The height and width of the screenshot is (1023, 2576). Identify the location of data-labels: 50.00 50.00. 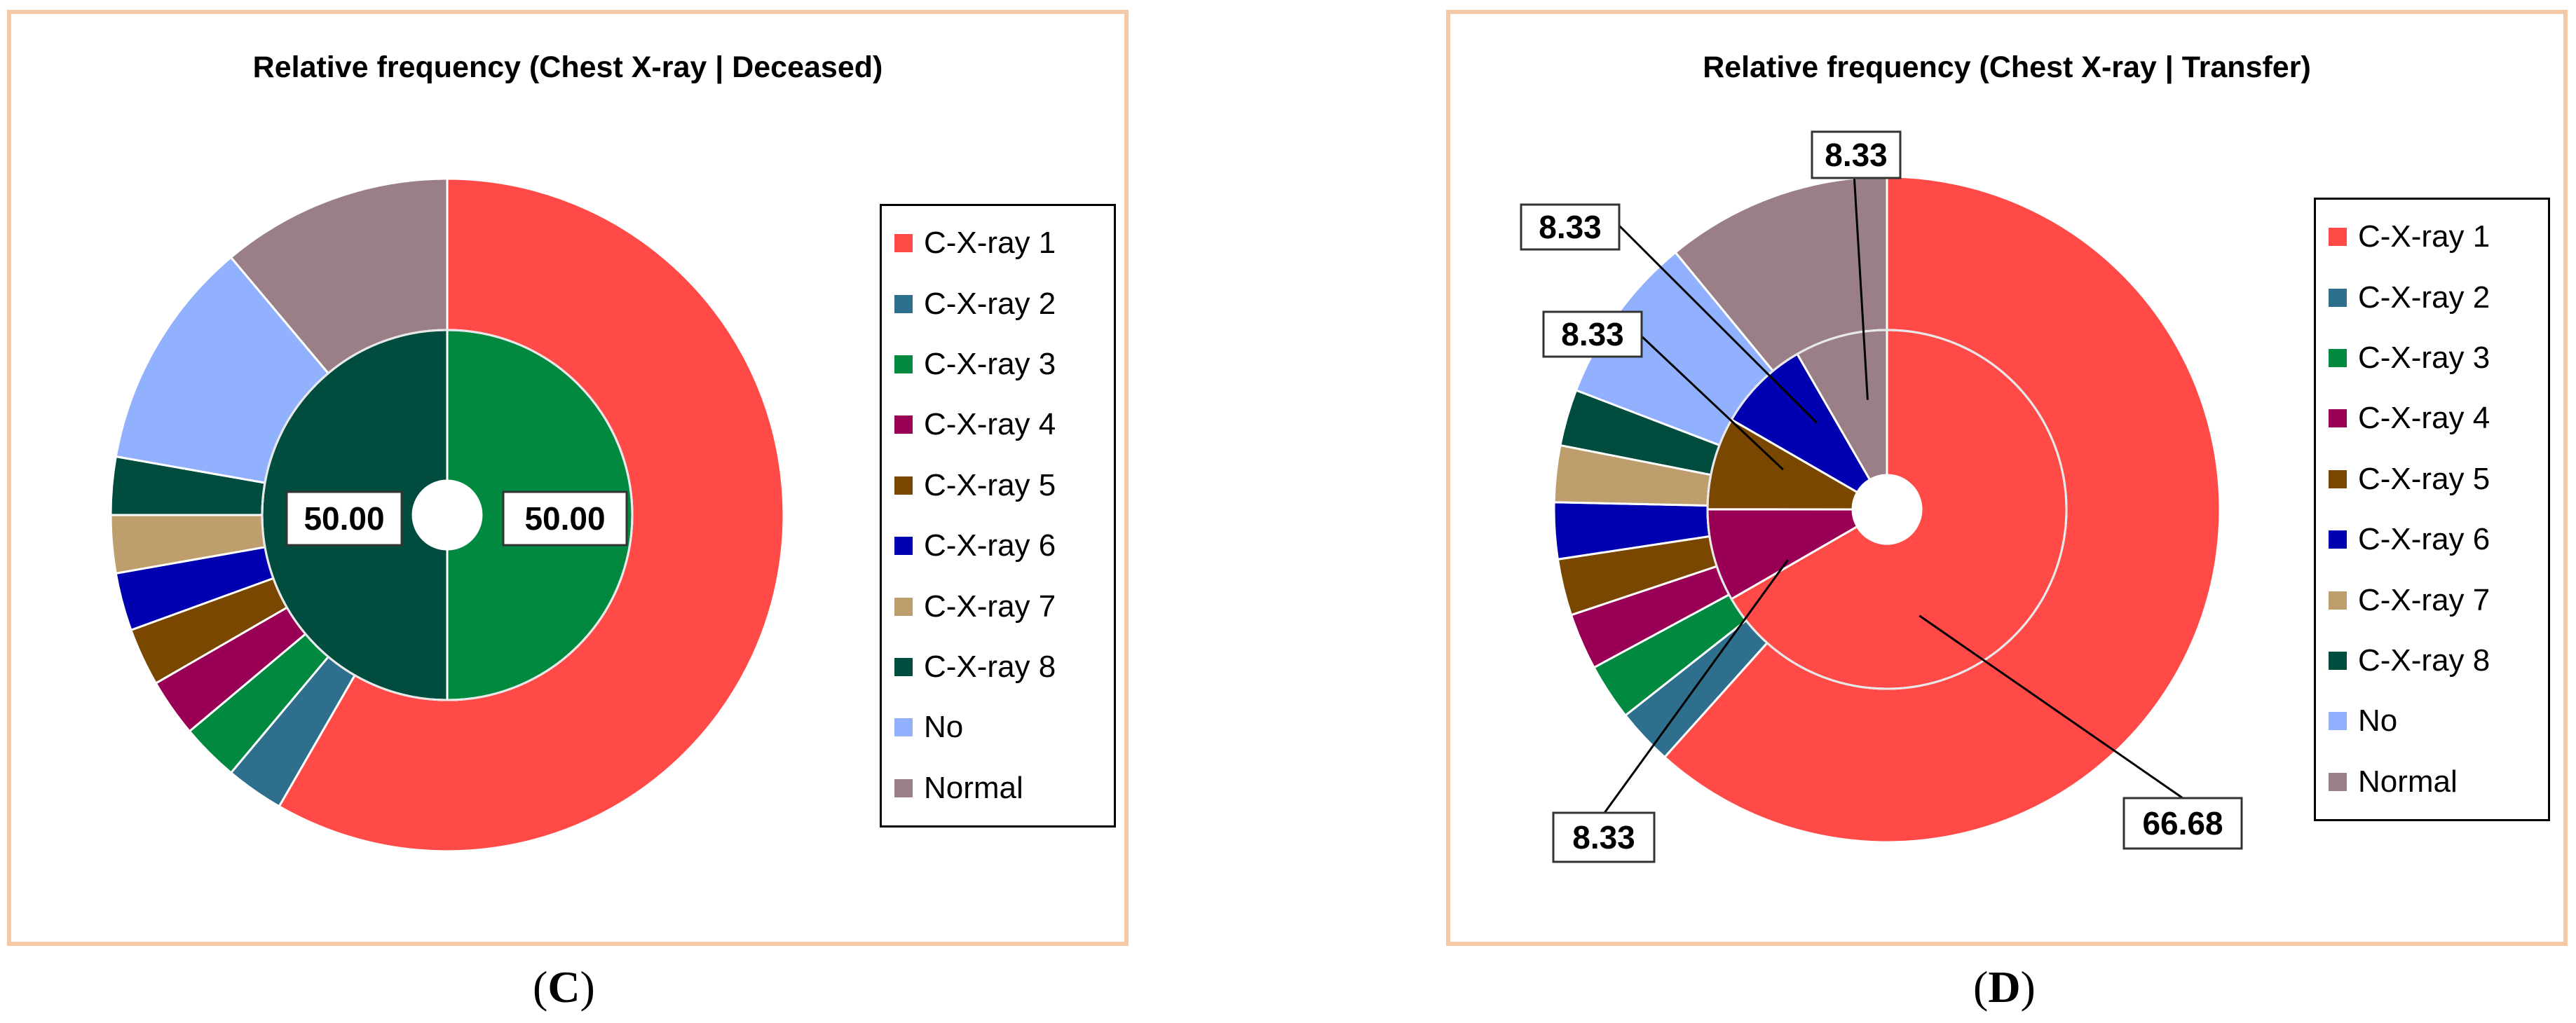
(457, 518).